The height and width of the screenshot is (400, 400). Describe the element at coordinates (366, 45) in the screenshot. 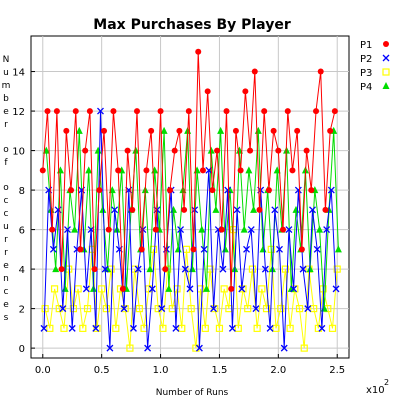

I see `legend-label-p1: P1` at that location.